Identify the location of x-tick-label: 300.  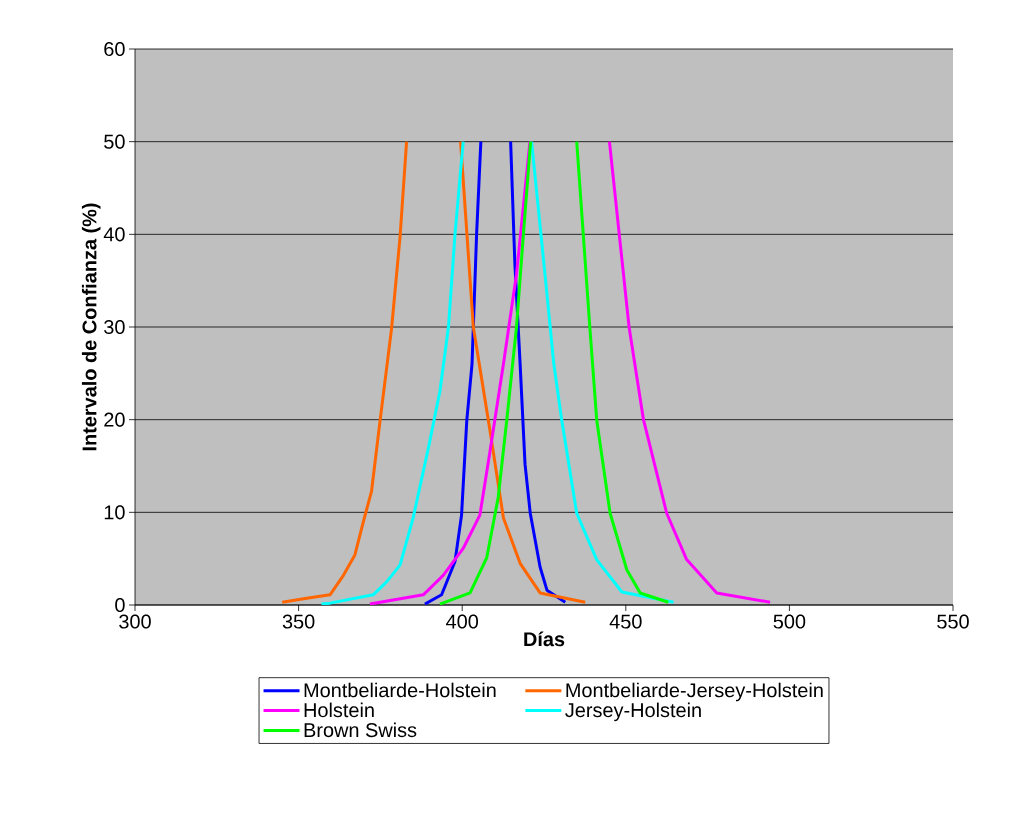
(135, 621).